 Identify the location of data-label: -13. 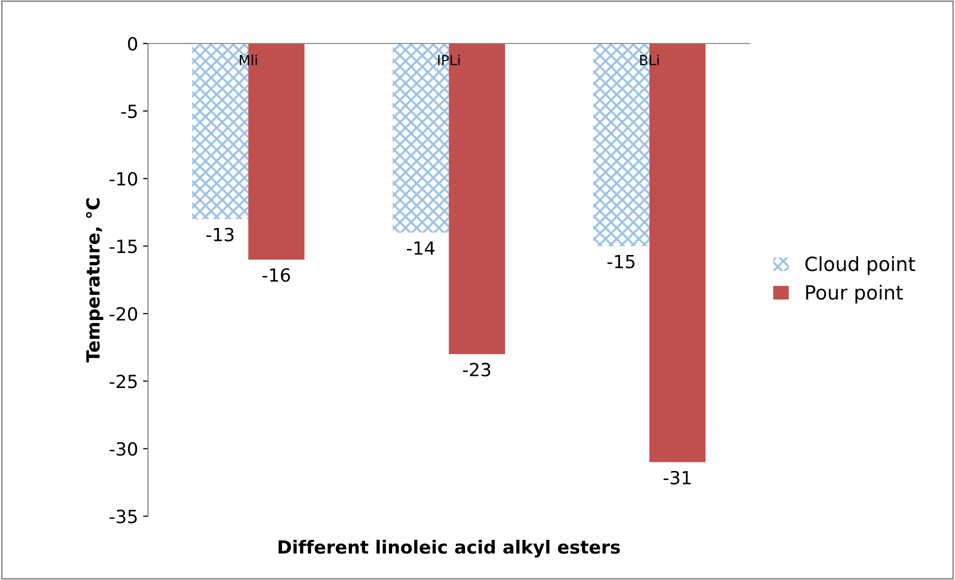
(220, 235).